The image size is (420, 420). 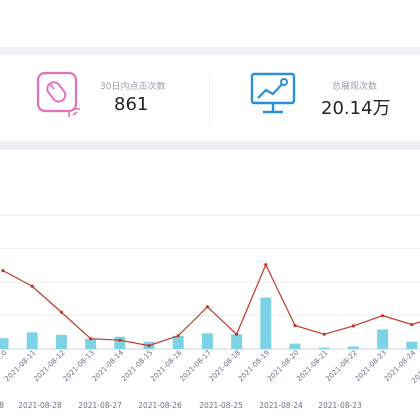 What do you see at coordinates (356, 108) in the screenshot?
I see `impressions-value: 20.14万` at bounding box center [356, 108].